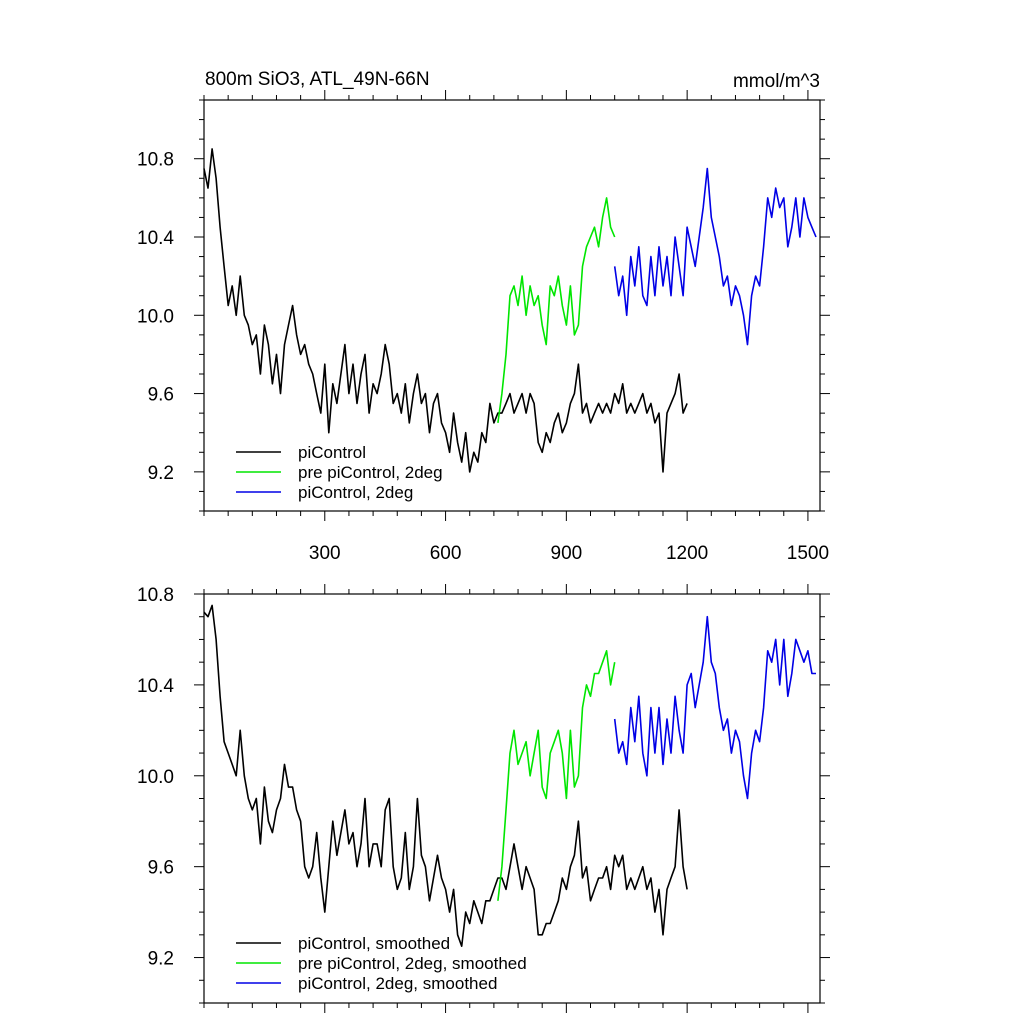 The height and width of the screenshot is (1024, 1024). What do you see at coordinates (397, 983) in the screenshot?
I see `legend-label: piControl, 2deg, smoothed` at bounding box center [397, 983].